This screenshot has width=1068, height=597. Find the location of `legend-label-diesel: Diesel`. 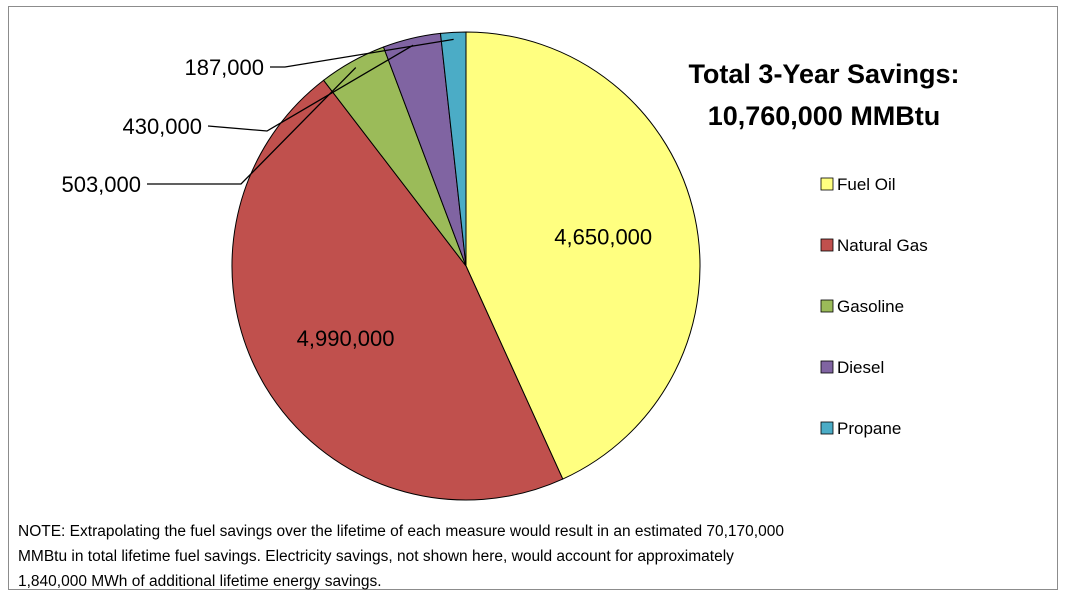

legend-label-diesel: Diesel is located at coordinates (860, 367).